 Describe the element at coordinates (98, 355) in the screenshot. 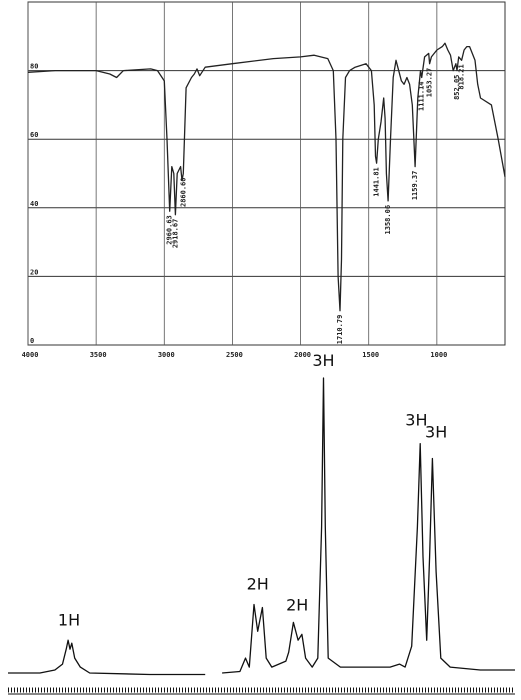

I see `x-tick-label: 3500` at that location.